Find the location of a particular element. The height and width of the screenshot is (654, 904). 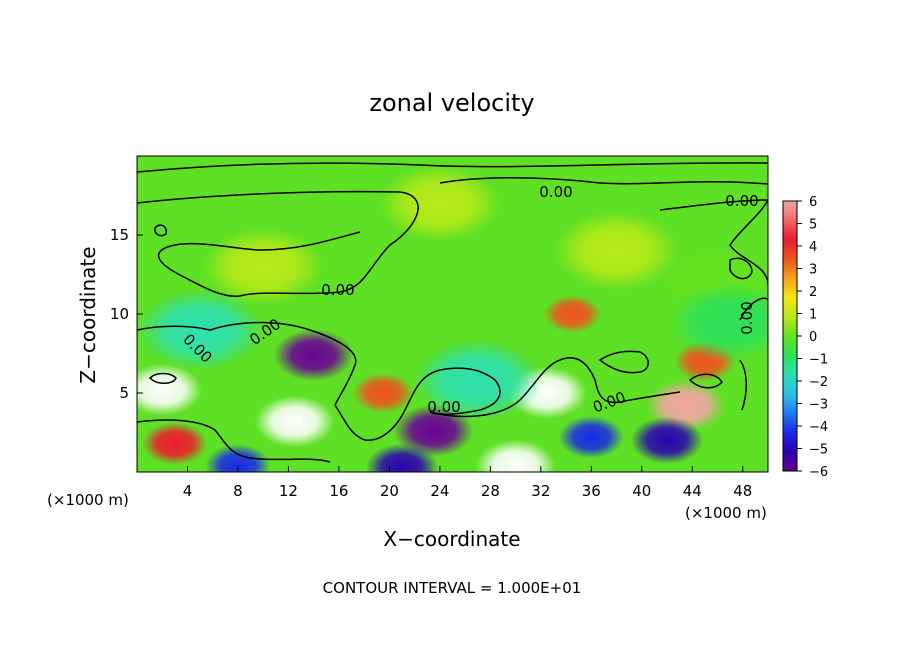

colorbar-tick-label: 4 is located at coordinates (813, 247).